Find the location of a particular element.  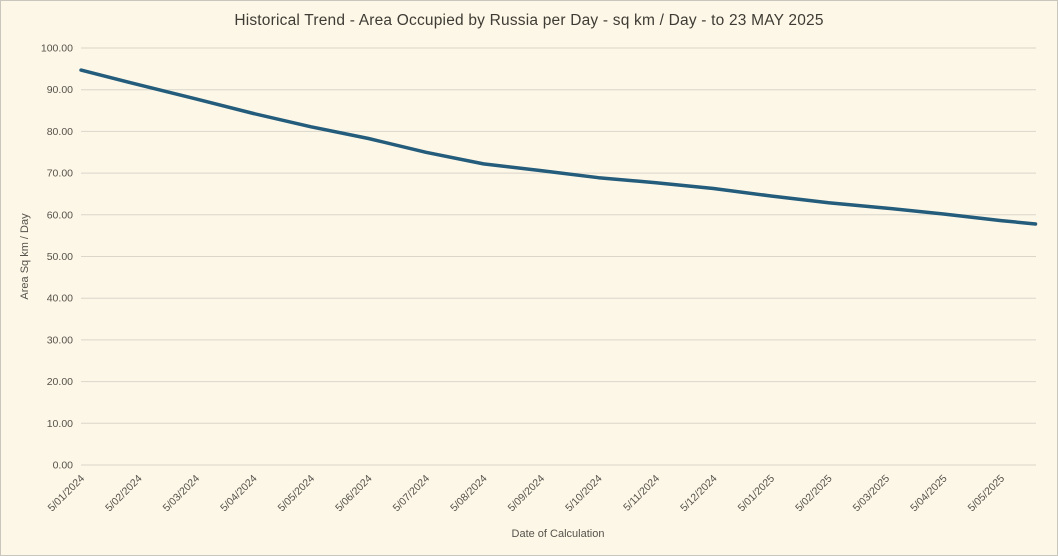

y-axis-tick-label: 80.00 is located at coordinates (60, 132).